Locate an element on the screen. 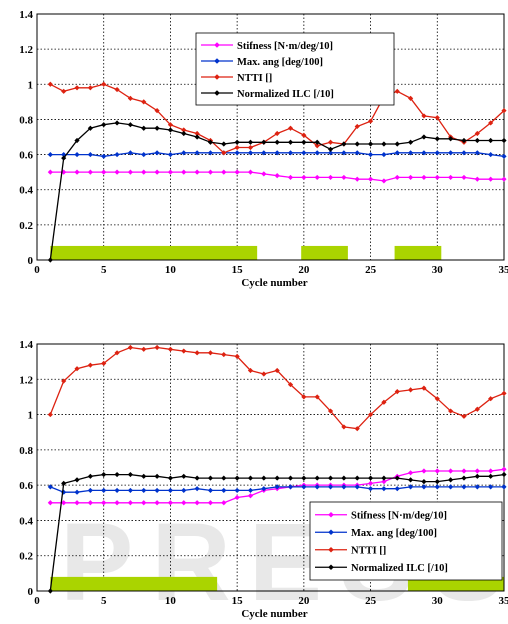 The height and width of the screenshot is (624, 508). x-tick-label: 10 is located at coordinates (171, 270).